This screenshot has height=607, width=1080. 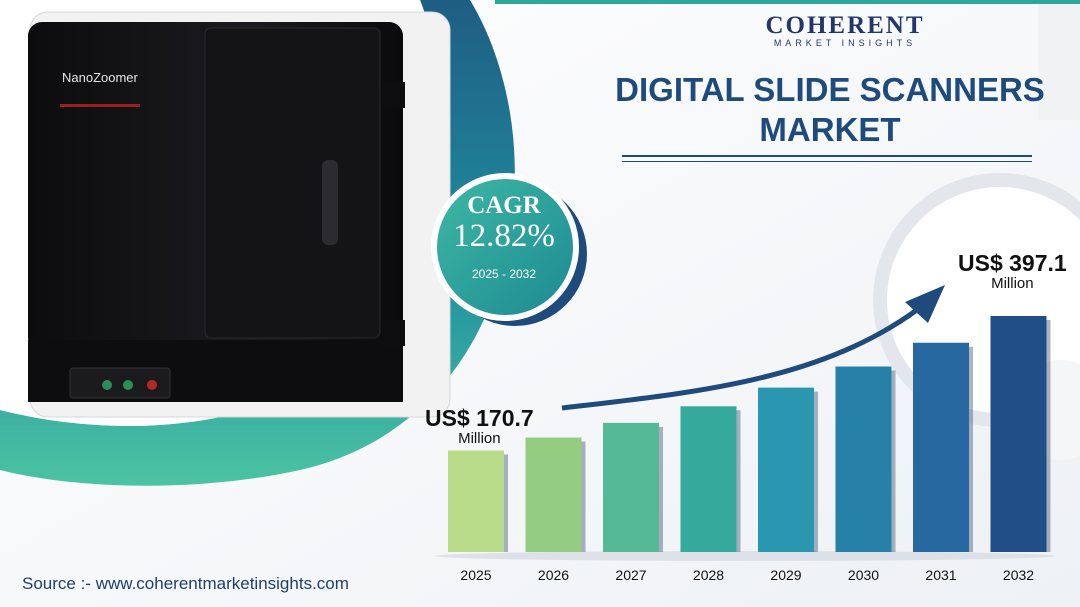 What do you see at coordinates (941, 447) in the screenshot?
I see `bar-2031` at bounding box center [941, 447].